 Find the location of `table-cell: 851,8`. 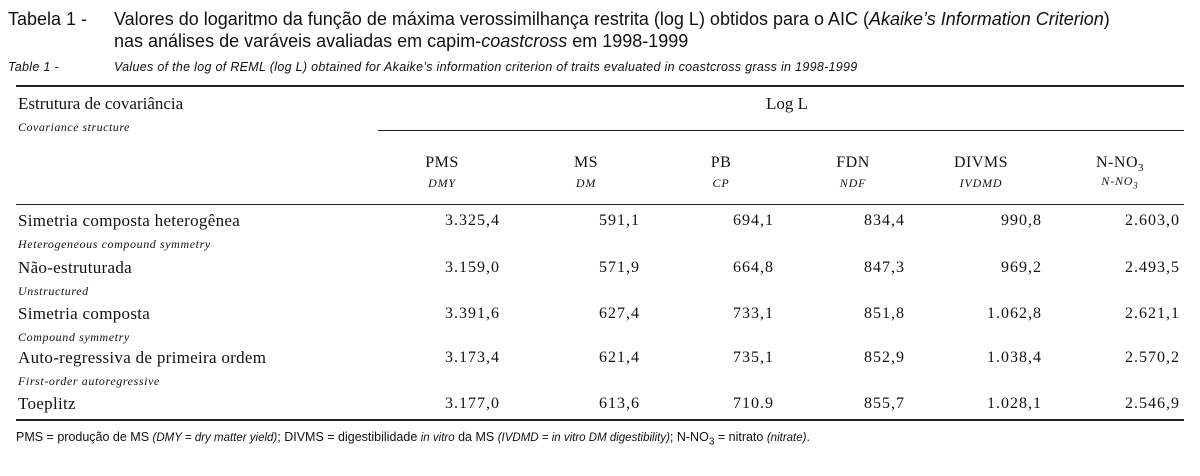

table-cell: 851,8 is located at coordinates (884, 313).